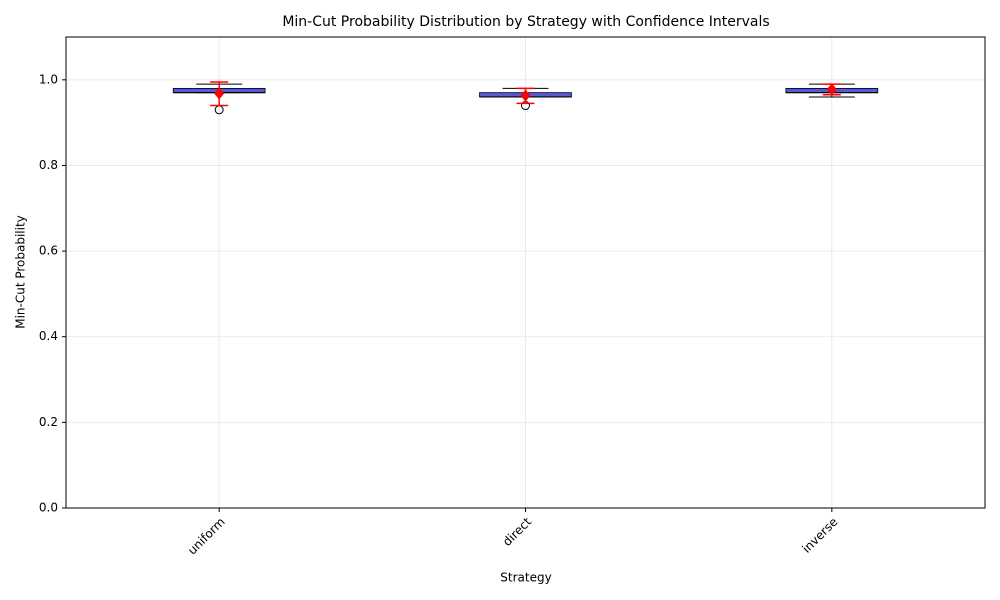 The width and height of the screenshot is (1000, 600). I want to click on y-tick-label: 0.8, so click(48, 165).